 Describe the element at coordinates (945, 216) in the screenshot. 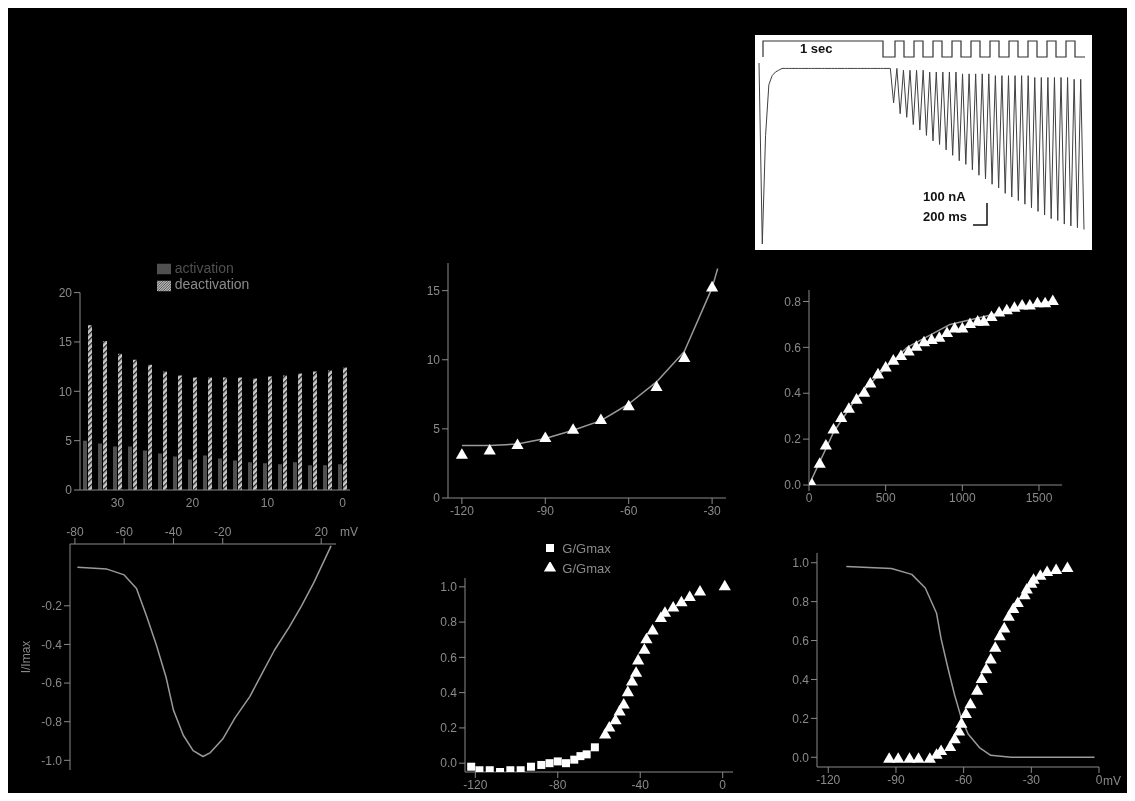

I see `annotation: 200 ms` at that location.